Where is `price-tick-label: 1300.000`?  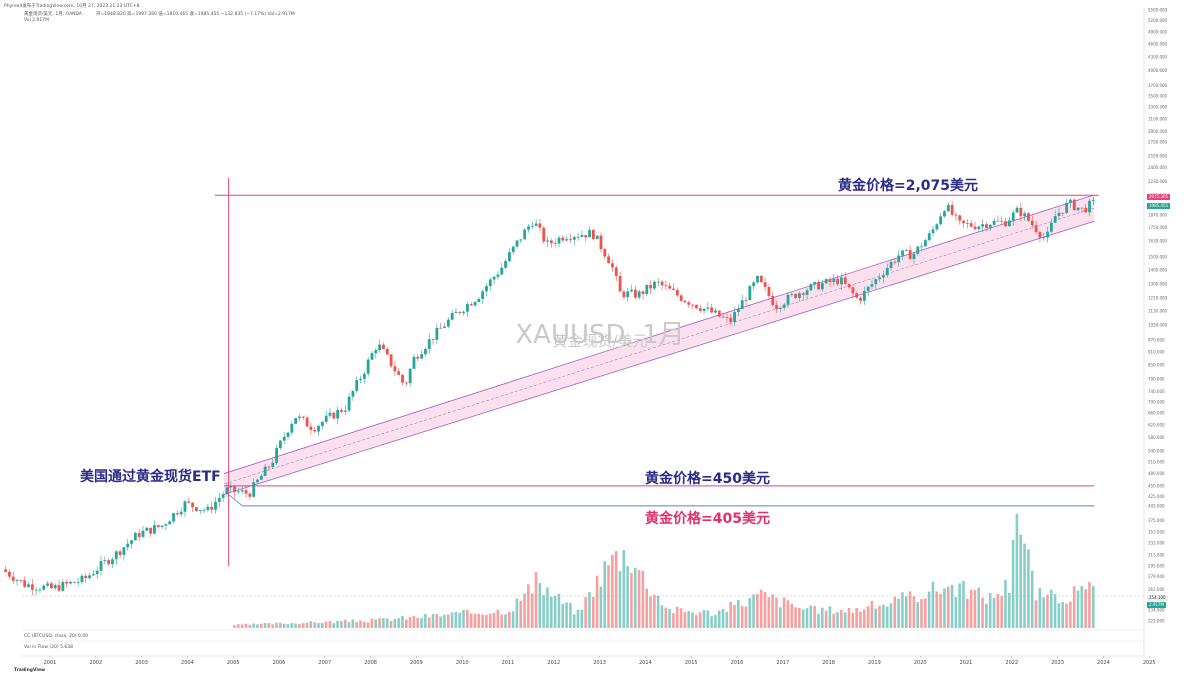 price-tick-label: 1300.000 is located at coordinates (1158, 284).